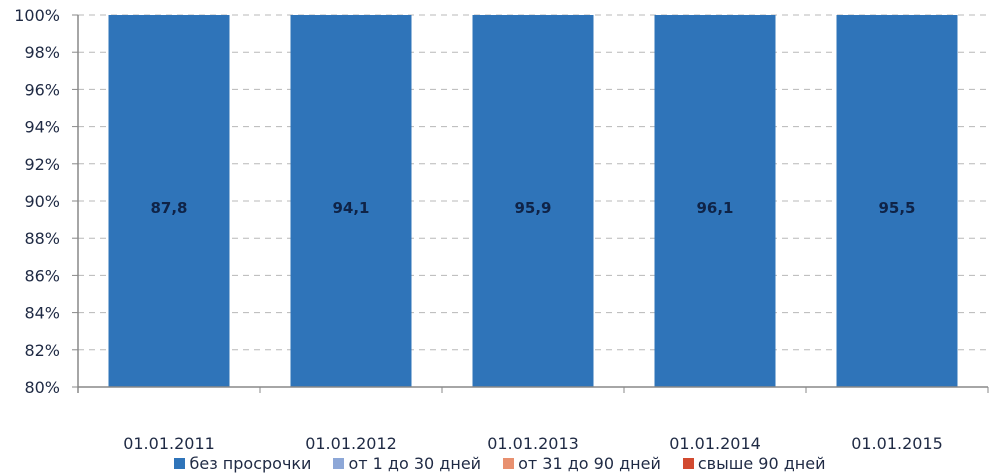 This screenshot has height=476, width=1000. Describe the element at coordinates (250, 463) in the screenshot. I see `legend-label: без просрочки` at that location.